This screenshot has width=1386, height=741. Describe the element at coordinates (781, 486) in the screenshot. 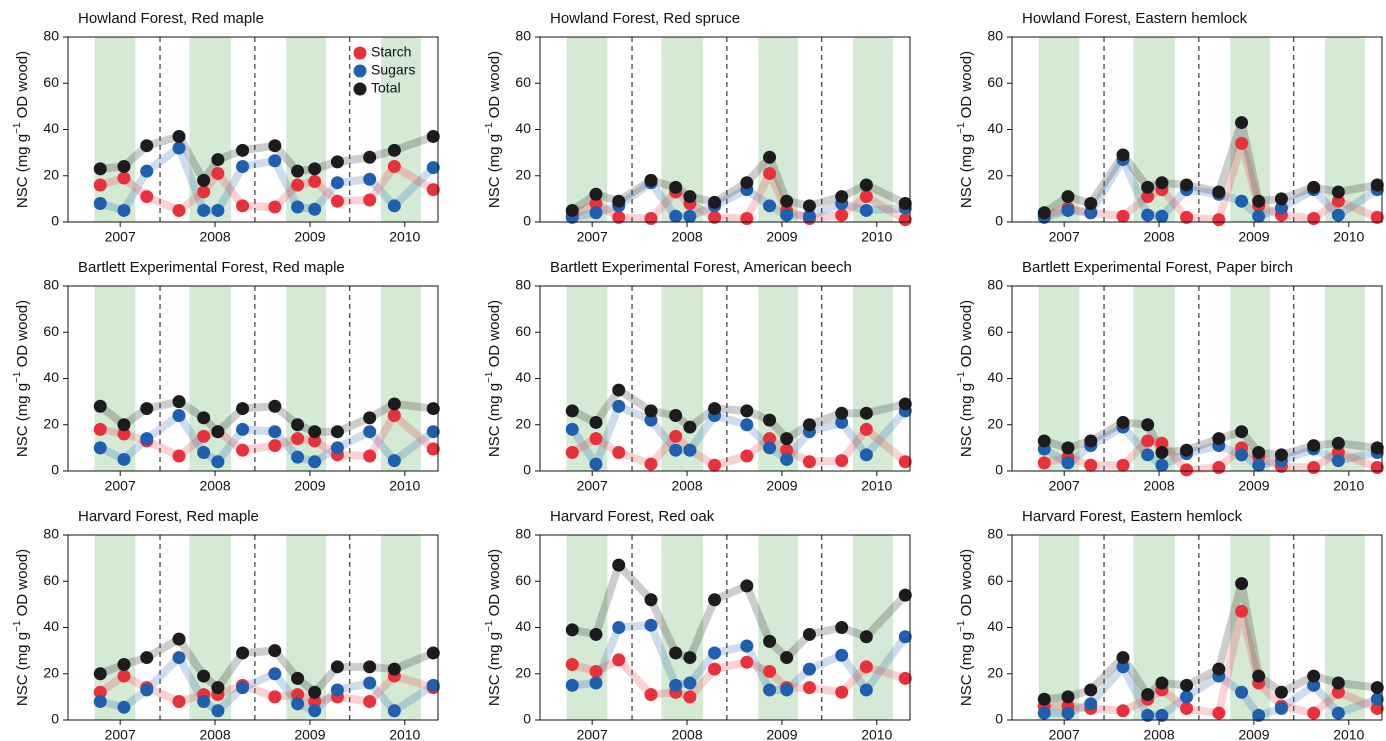

I see `x-tick-label: 2009` at that location.